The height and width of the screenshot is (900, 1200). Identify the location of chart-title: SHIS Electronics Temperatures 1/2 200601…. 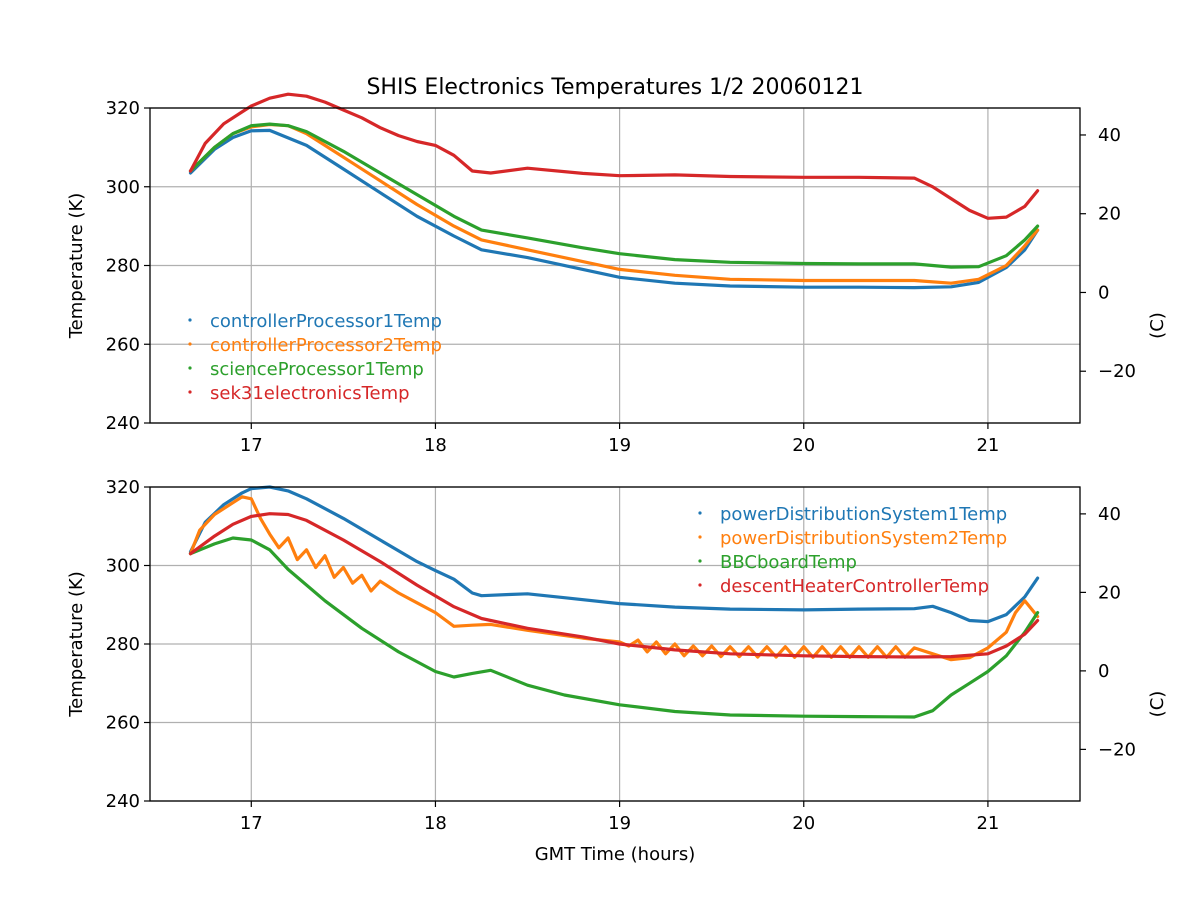
(614, 87).